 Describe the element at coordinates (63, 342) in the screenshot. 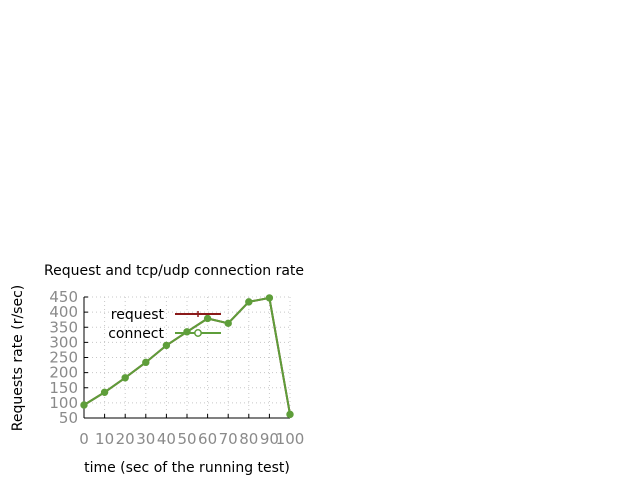

I see `y-tick-label: 300` at that location.